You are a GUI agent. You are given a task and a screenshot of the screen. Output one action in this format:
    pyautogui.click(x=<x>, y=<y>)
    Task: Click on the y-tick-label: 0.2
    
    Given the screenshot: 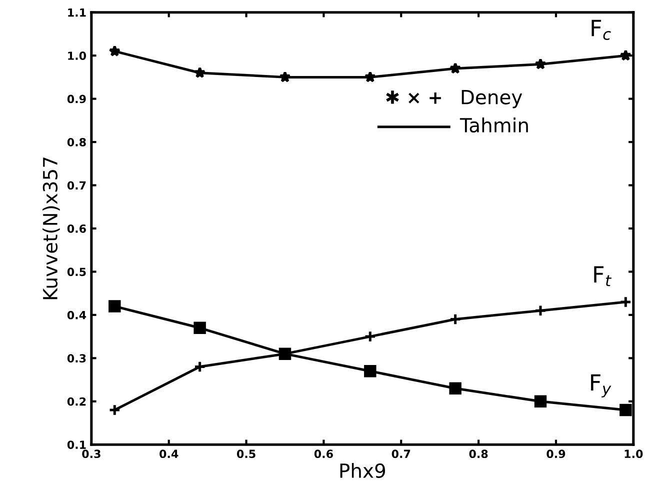 What is the action you would take?
    pyautogui.click(x=76, y=401)
    